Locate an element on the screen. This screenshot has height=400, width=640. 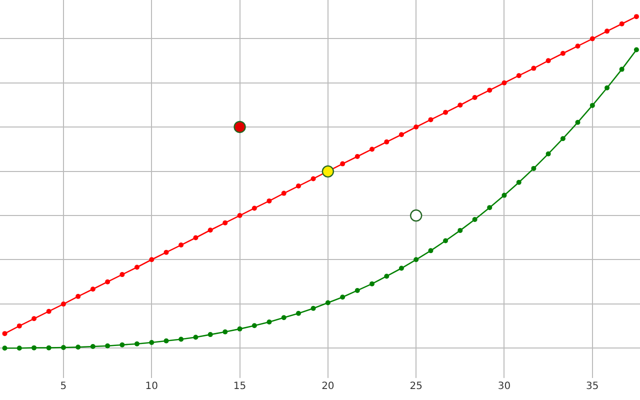
x-tick-label: 30 is located at coordinates (504, 386).